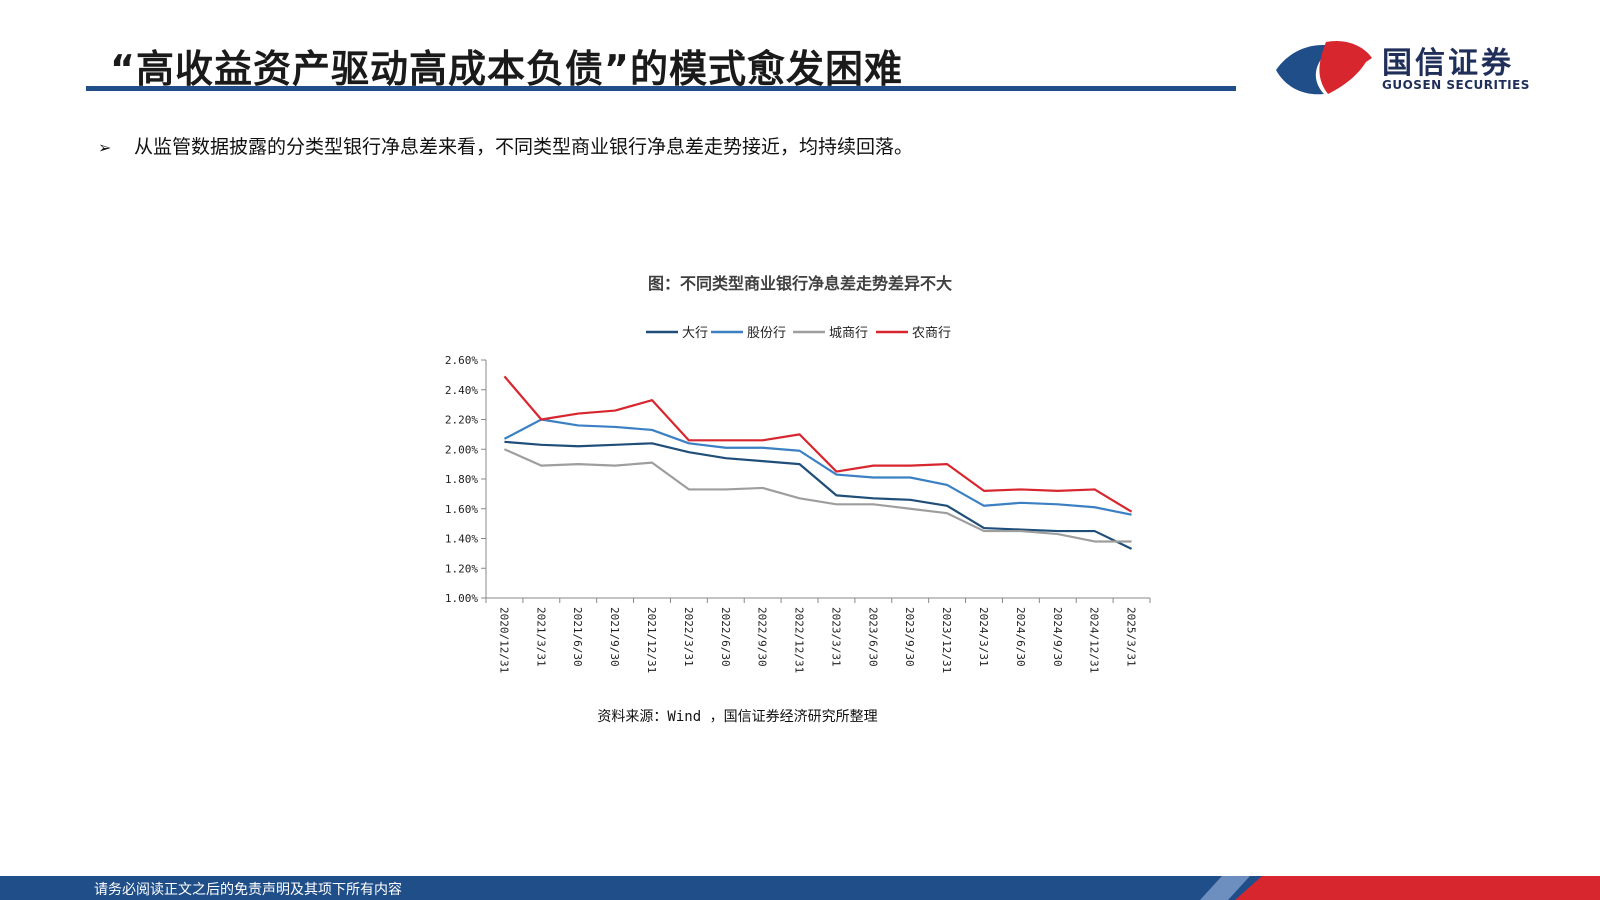 The width and height of the screenshot is (1600, 900). What do you see at coordinates (506, 69) in the screenshot?
I see `page-title: “高收益资产驱动高成本负债”的模式愈发困难` at bounding box center [506, 69].